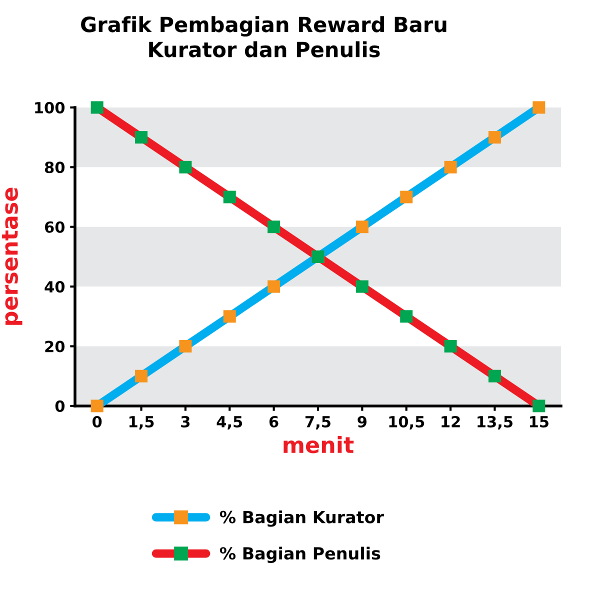 The height and width of the screenshot is (597, 600). What do you see at coordinates (229, 423) in the screenshot?
I see `x-tick-label: 4,5` at bounding box center [229, 423].